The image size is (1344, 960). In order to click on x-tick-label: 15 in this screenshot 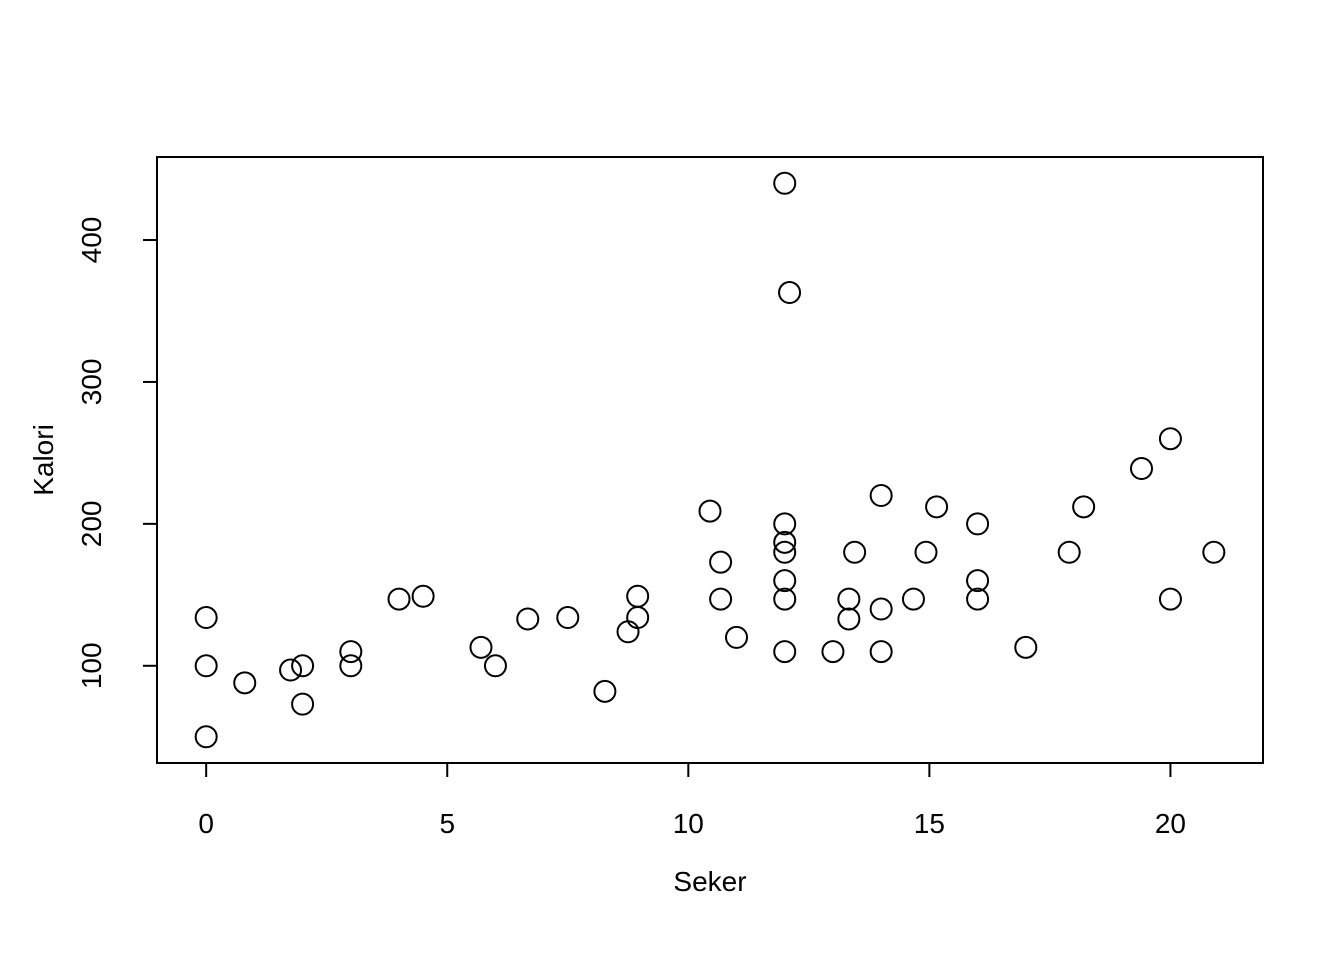, I will do `click(929, 823)`.